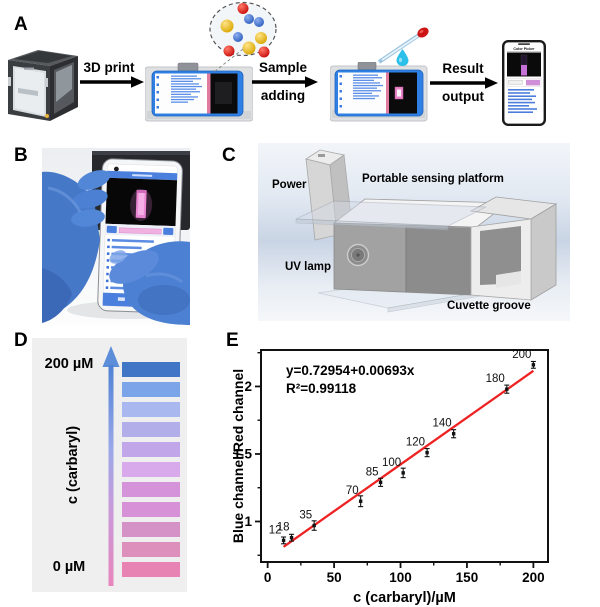 This screenshot has width=600, height=607. I want to click on data-point-label: 120, so click(415, 443).